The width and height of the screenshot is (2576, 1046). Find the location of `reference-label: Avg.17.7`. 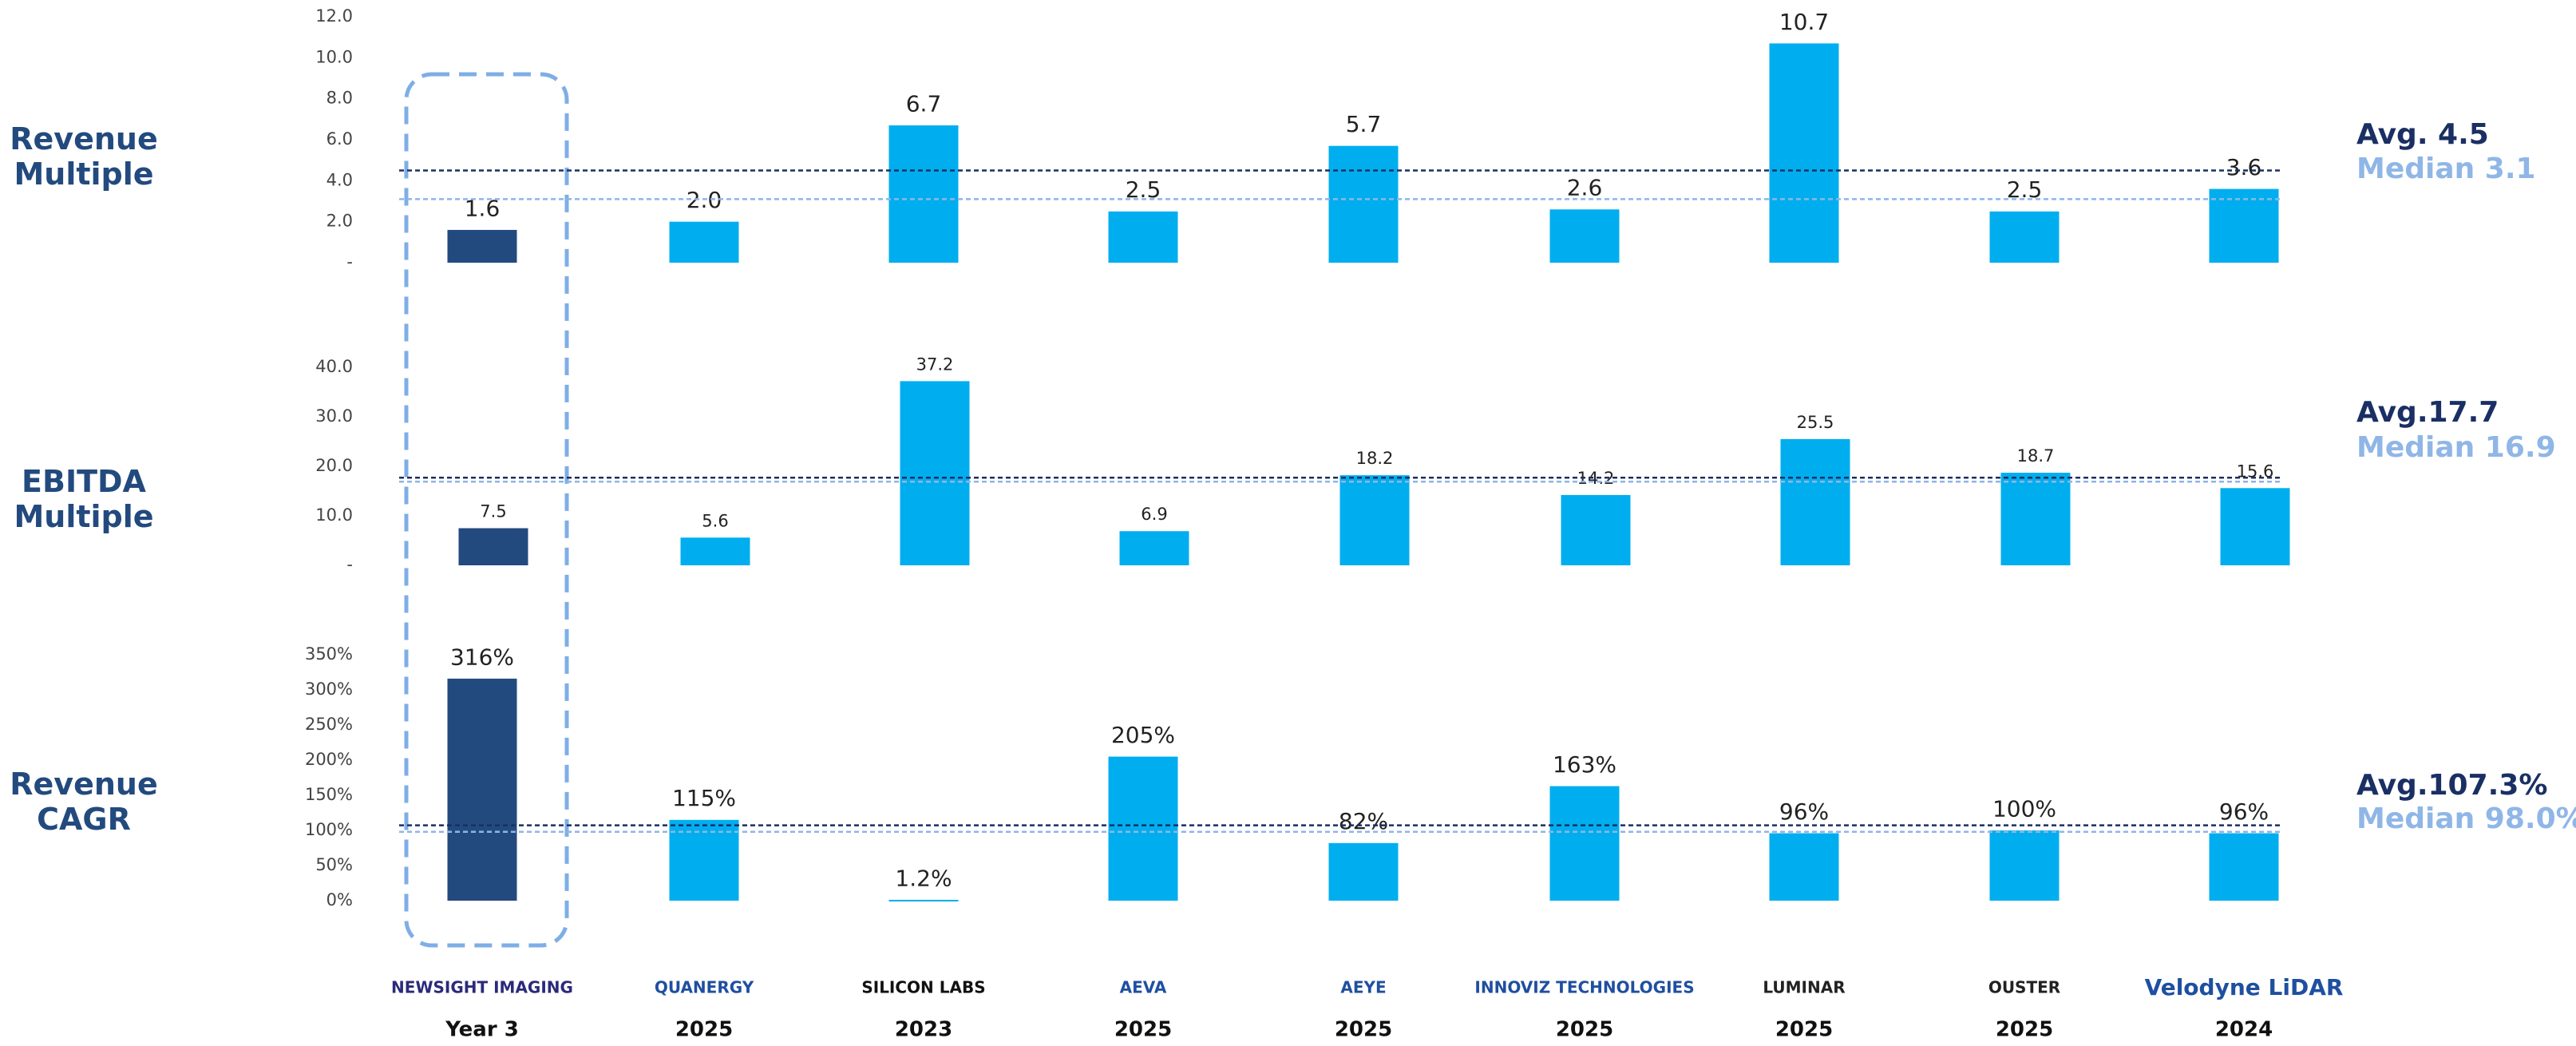

reference-label: Avg.17.7 is located at coordinates (2427, 412).